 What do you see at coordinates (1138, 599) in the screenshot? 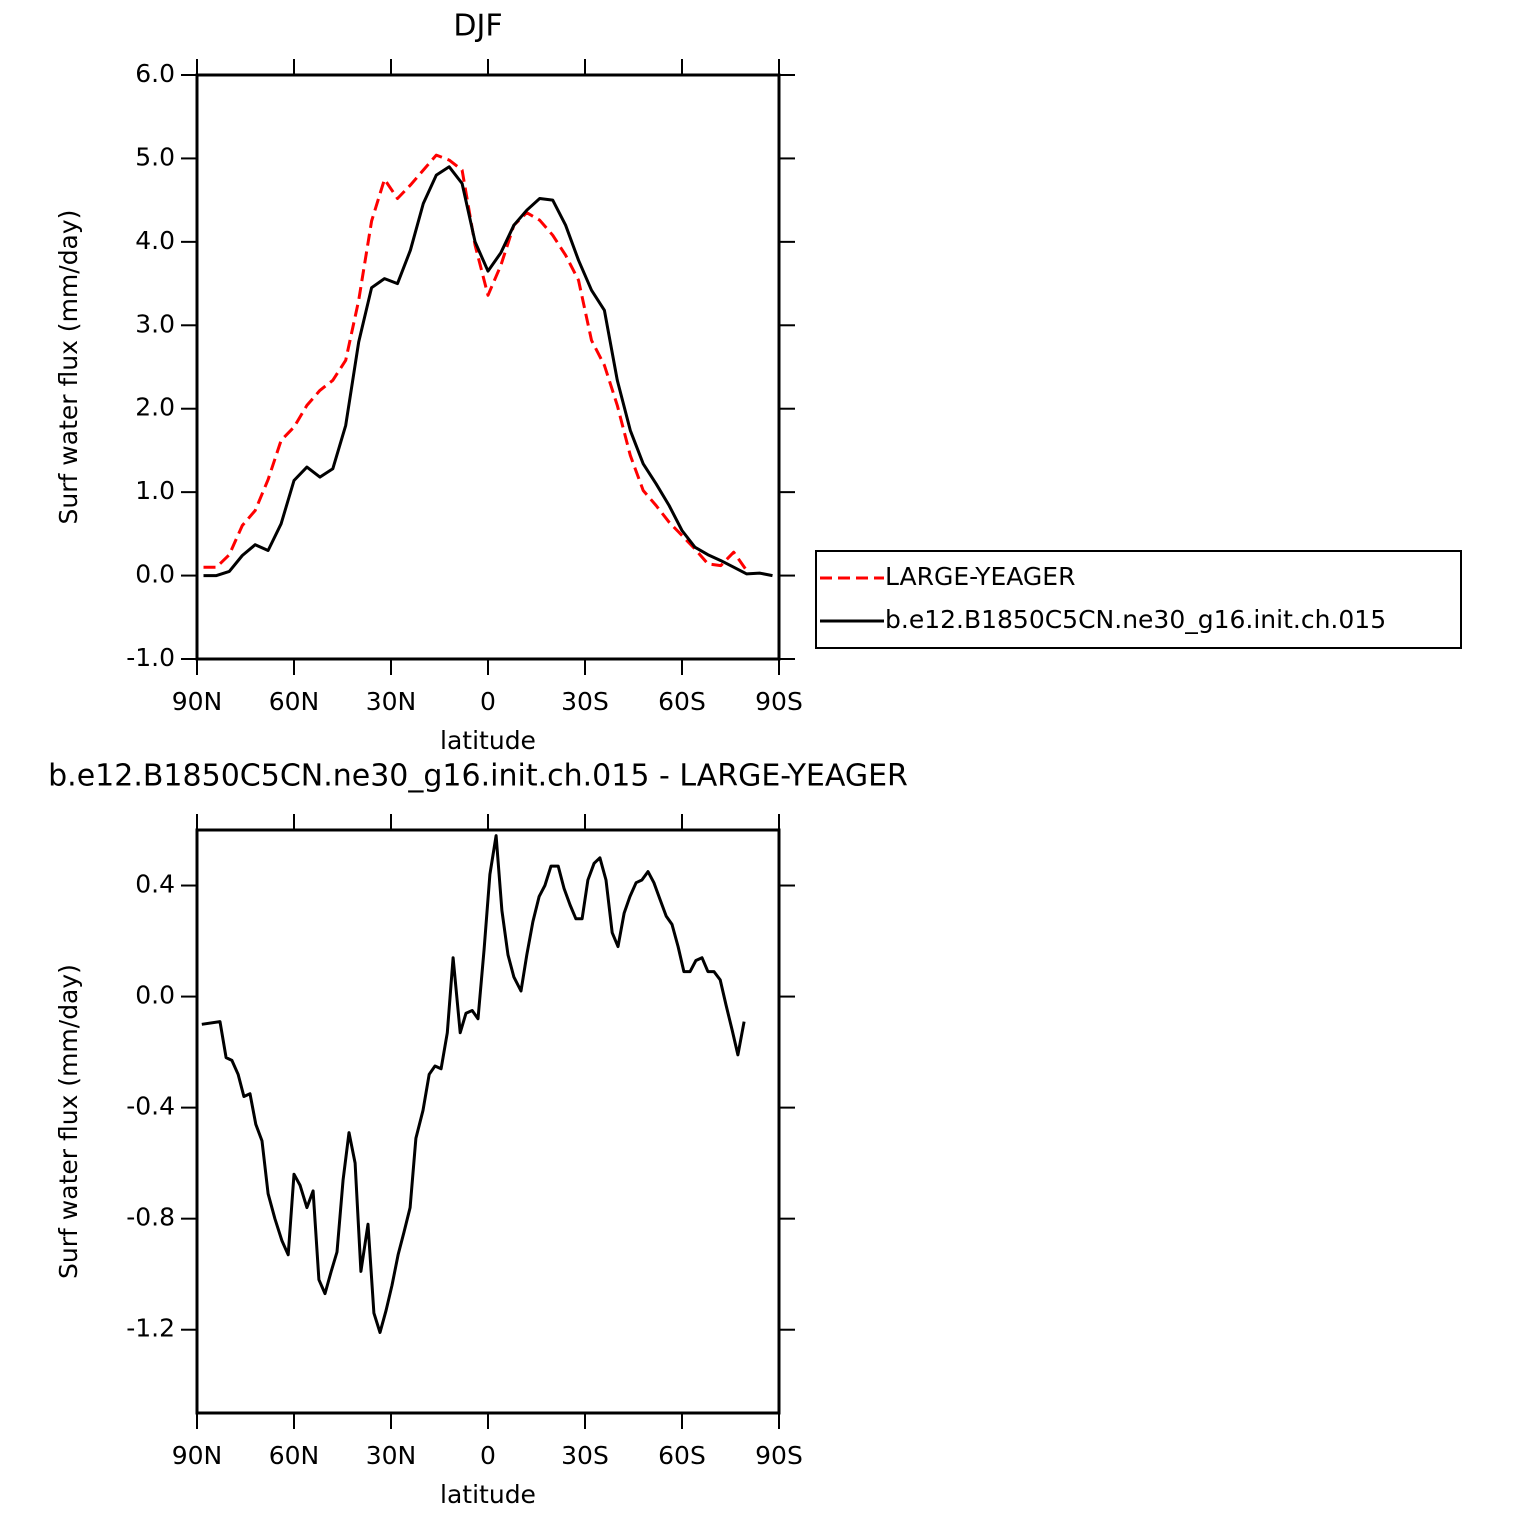
I see `legend-box` at bounding box center [1138, 599].